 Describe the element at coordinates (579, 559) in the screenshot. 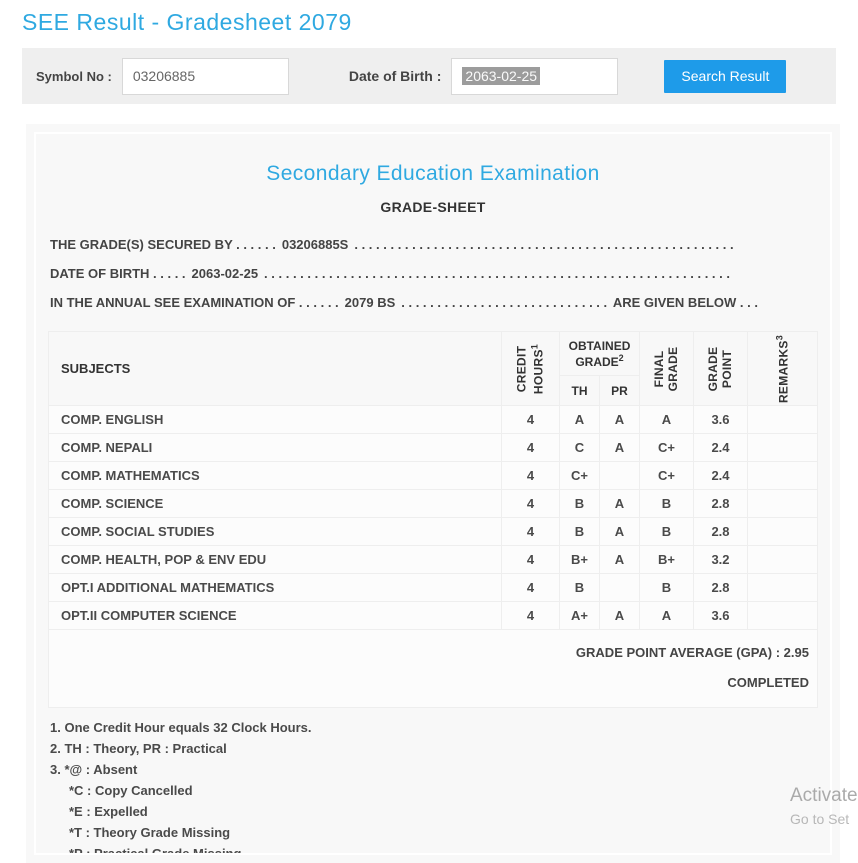

I see `th-grade-cell: B+` at that location.